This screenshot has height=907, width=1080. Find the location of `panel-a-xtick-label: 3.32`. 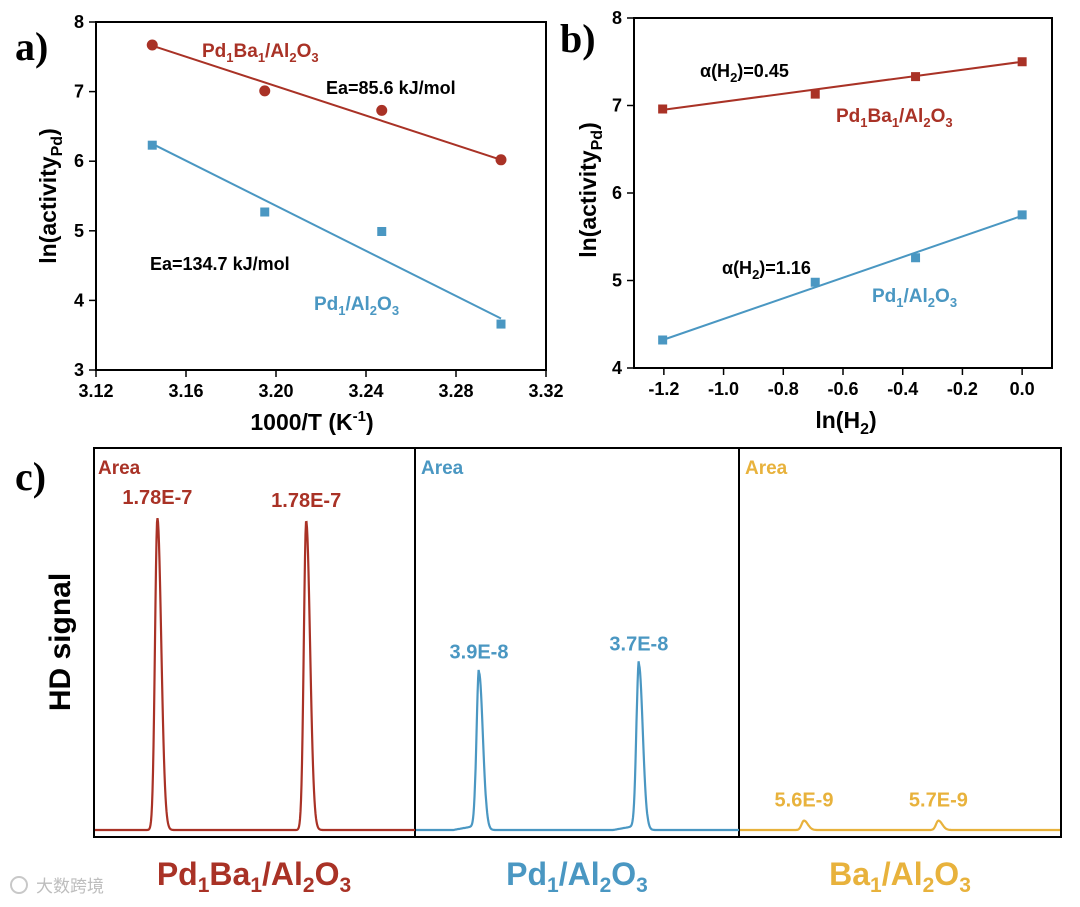

panel-a-xtick-label: 3.32 is located at coordinates (545, 391).